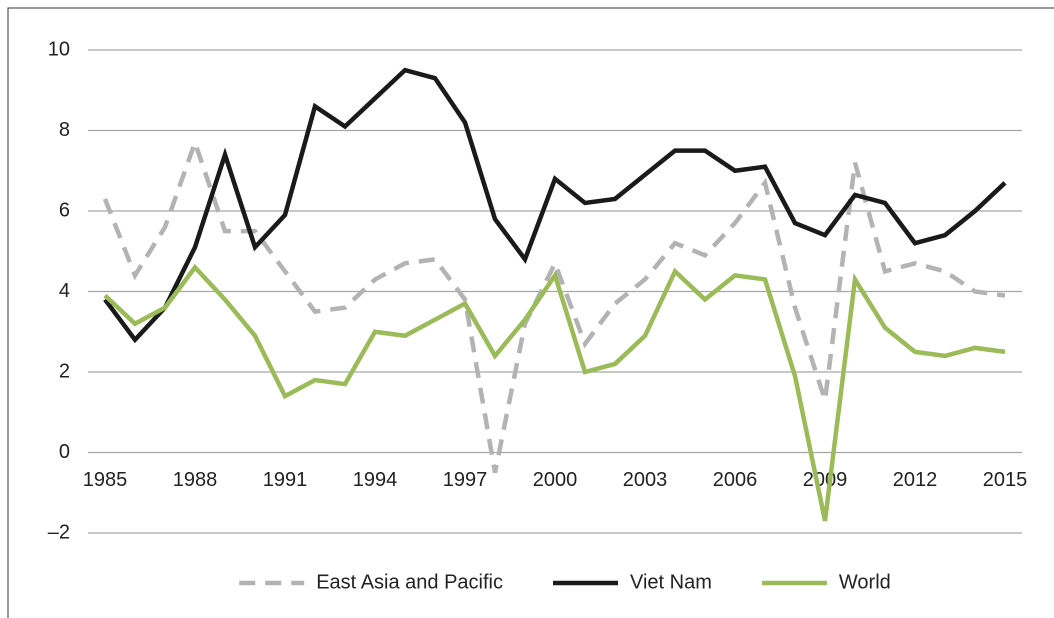 The width and height of the screenshot is (1054, 618). What do you see at coordinates (671, 582) in the screenshot?
I see `legend-label: Viet Nam` at bounding box center [671, 582].